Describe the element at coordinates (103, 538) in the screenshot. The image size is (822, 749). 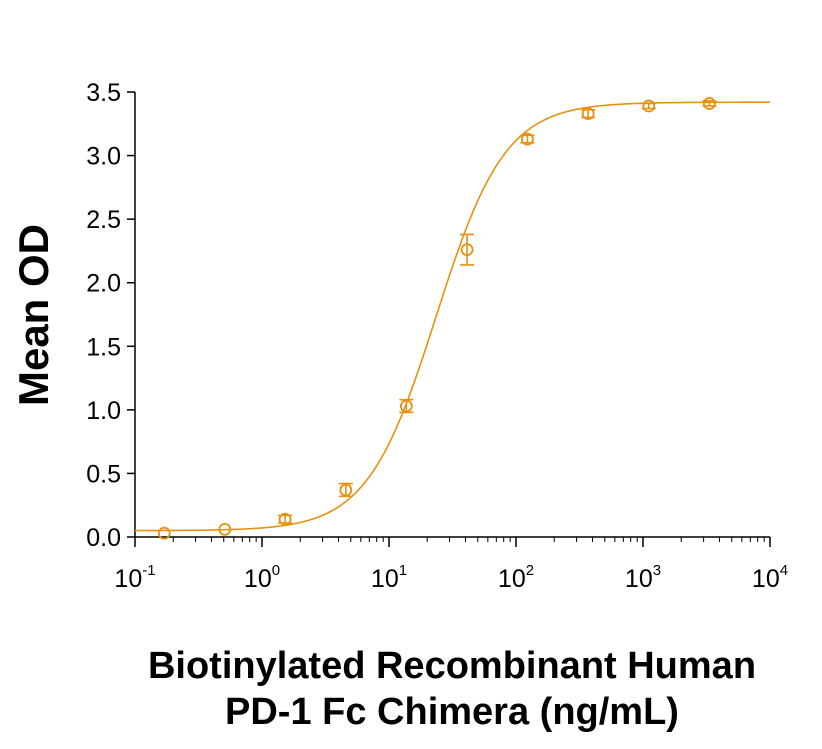
I see `y-tick-label: 0.0` at that location.